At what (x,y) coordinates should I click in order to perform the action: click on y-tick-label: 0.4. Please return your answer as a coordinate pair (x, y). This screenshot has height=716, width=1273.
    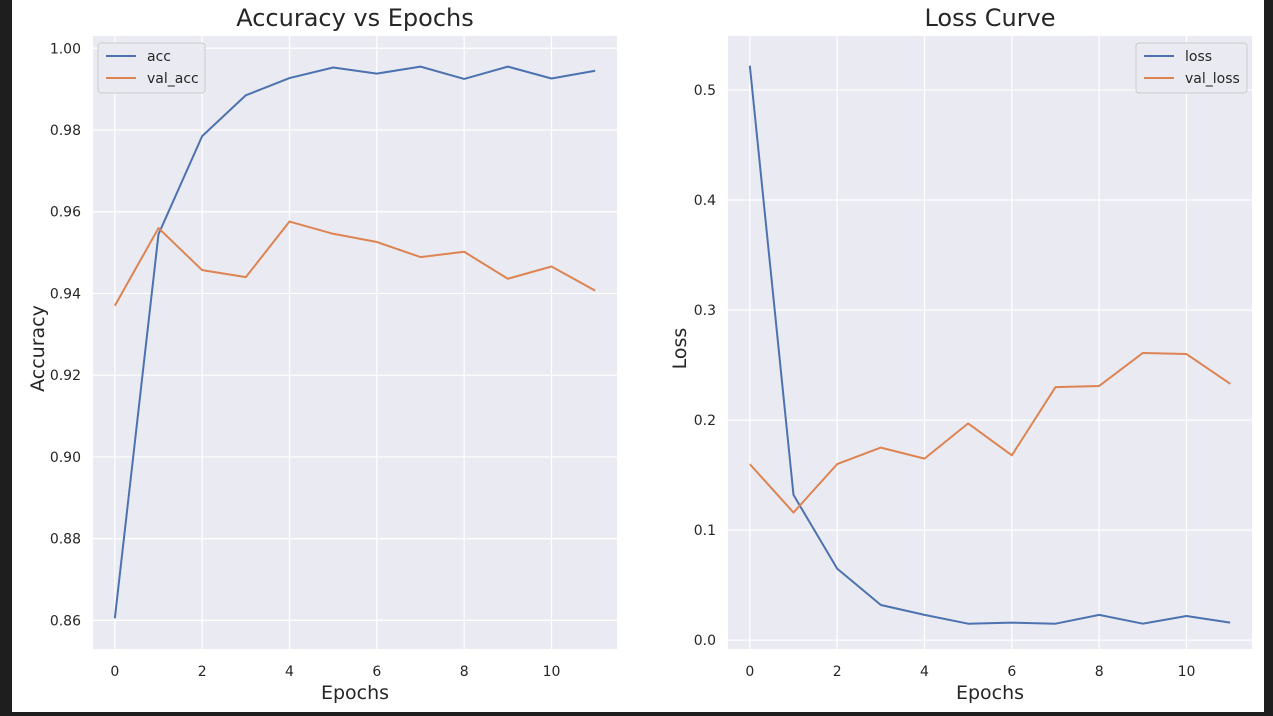
    Looking at the image, I should click on (705, 201).